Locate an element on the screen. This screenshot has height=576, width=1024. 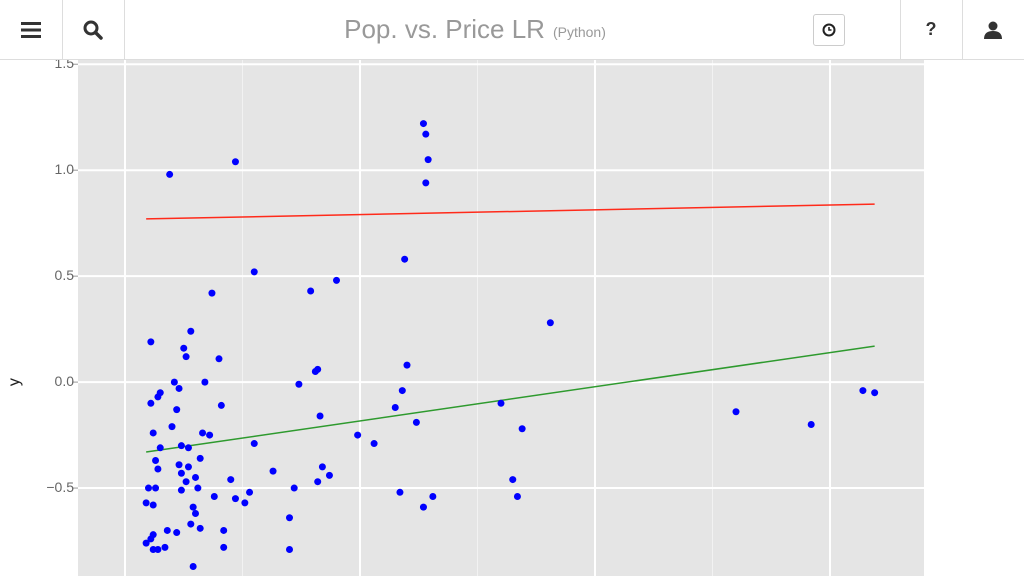
y-tick-label: 1.0 is located at coordinates (65, 169).